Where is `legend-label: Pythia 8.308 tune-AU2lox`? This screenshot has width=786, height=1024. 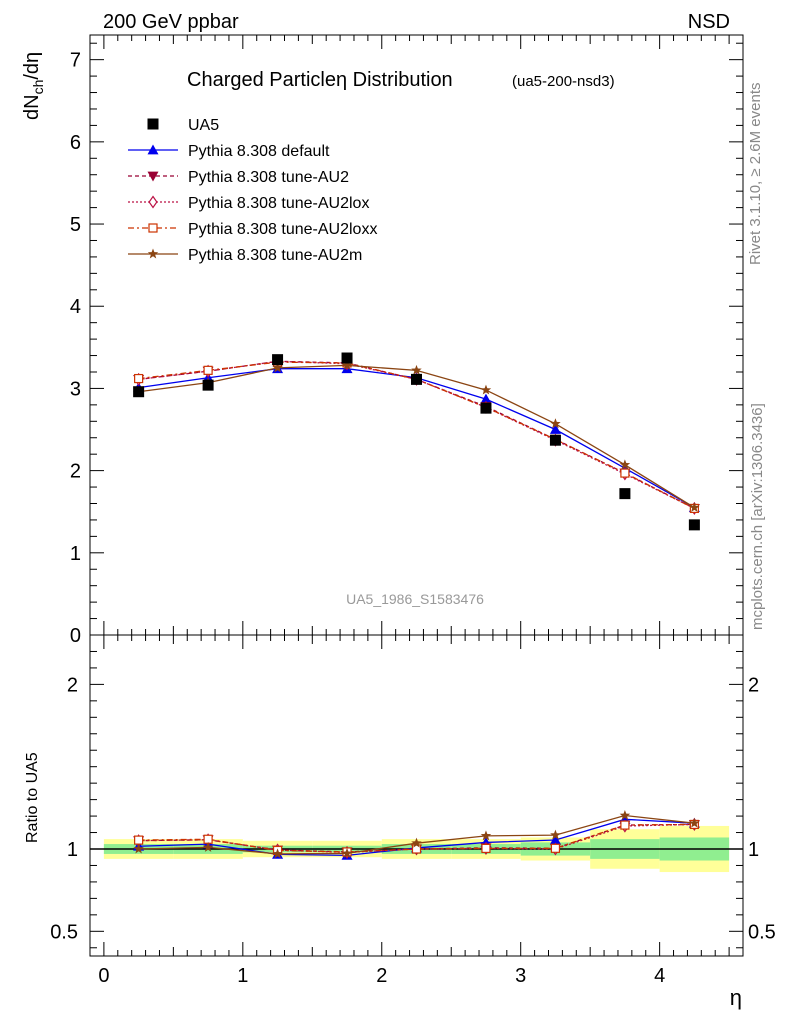
legend-label: Pythia 8.308 tune-AU2lox is located at coordinates (278, 203).